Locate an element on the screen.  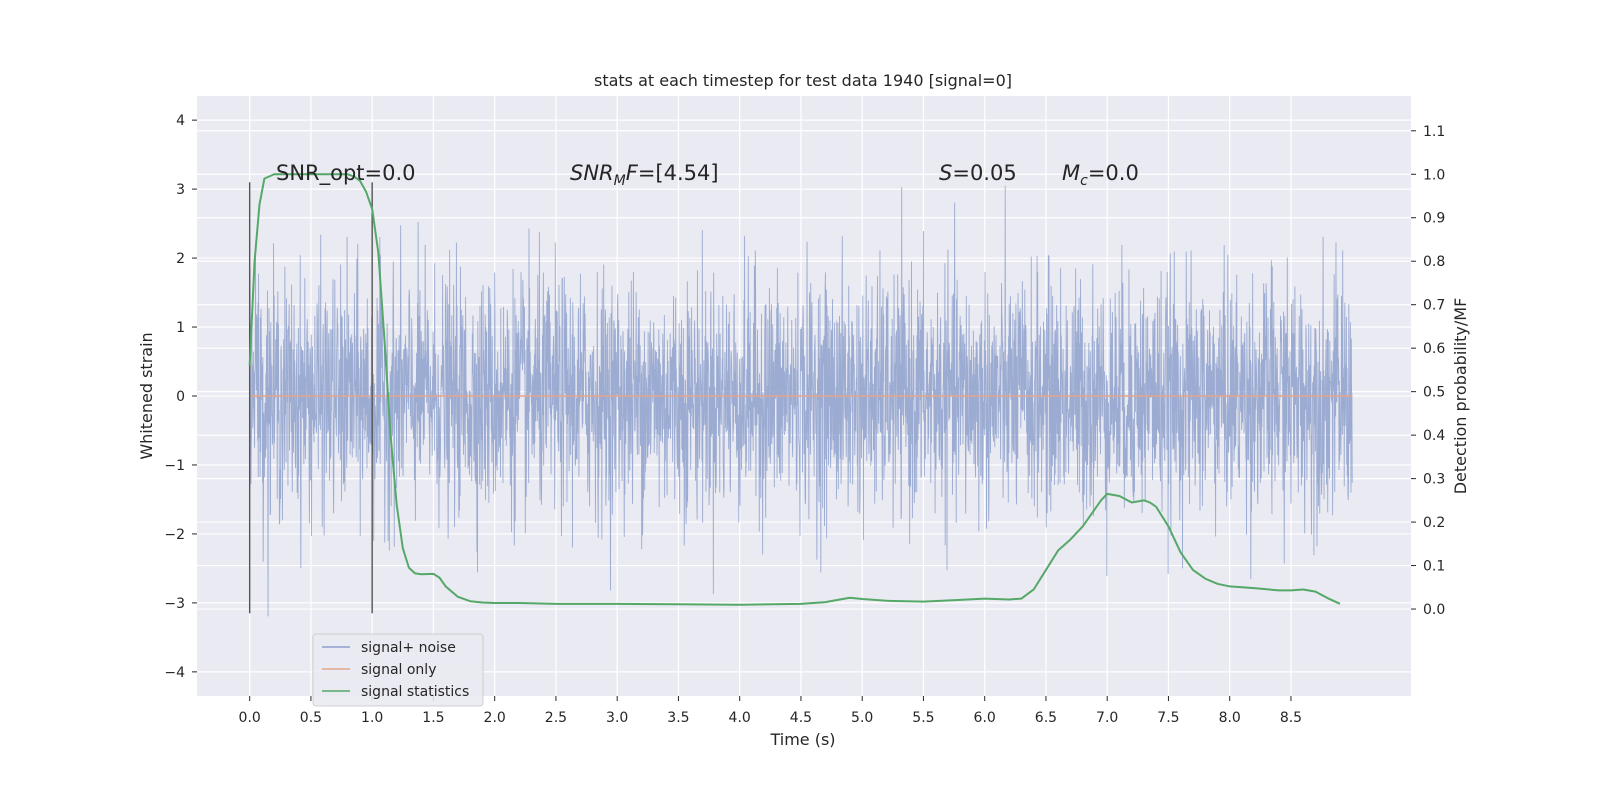
x-tick-label: 1.5 is located at coordinates (433, 718).